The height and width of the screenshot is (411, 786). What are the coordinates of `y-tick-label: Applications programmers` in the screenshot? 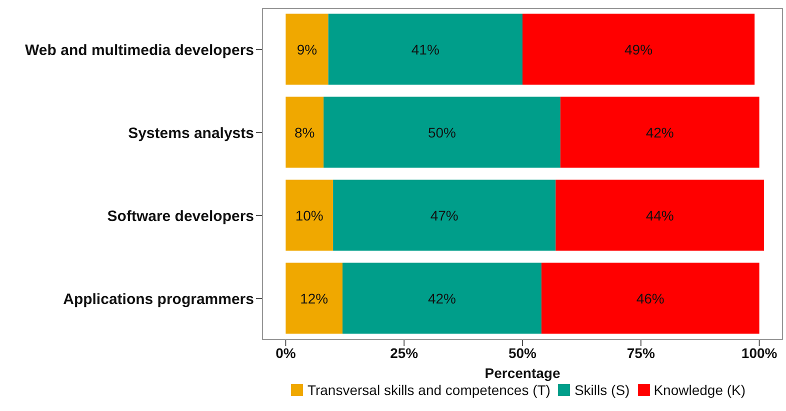 It's located at (158, 299).